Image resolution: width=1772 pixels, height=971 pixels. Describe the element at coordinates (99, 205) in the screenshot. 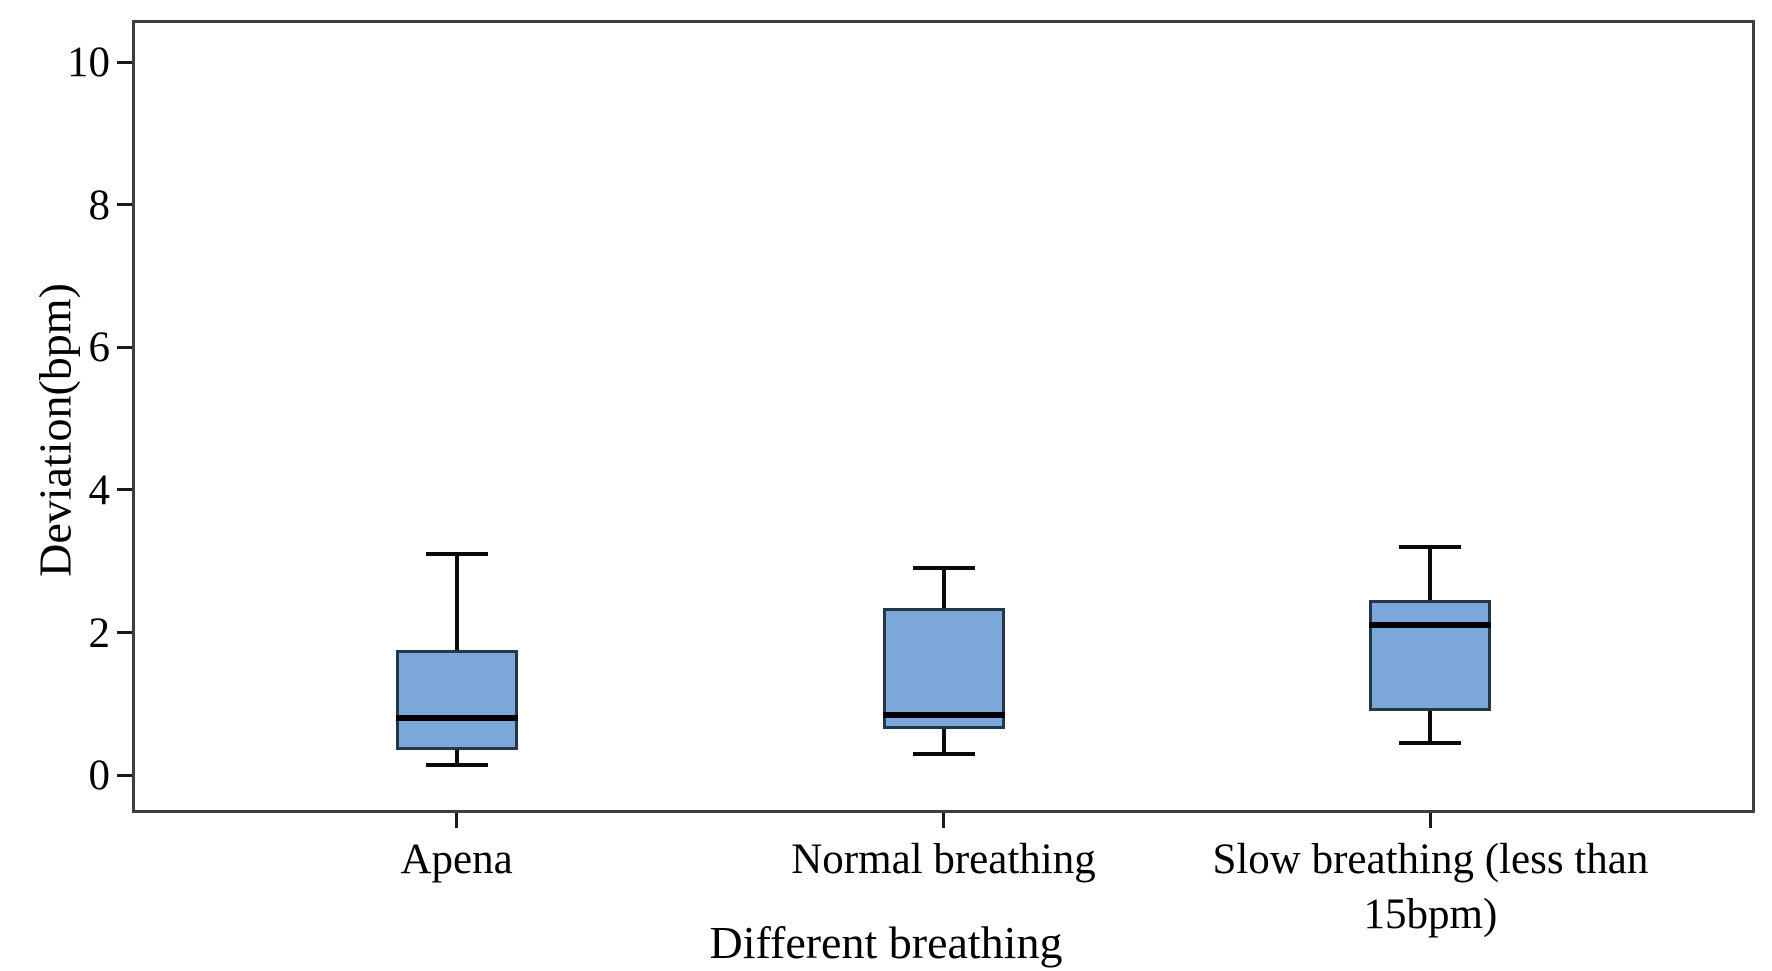

I see `y-tick-label: 8` at that location.